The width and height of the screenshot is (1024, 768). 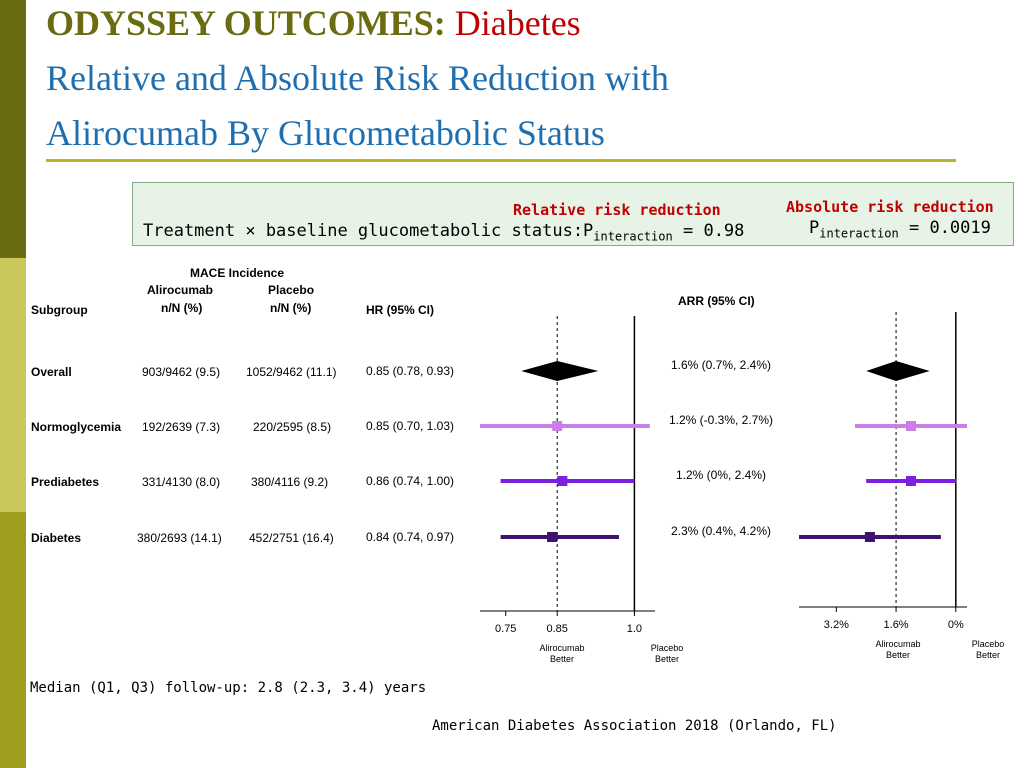 I want to click on hr-overall-diamond, so click(x=560, y=371).